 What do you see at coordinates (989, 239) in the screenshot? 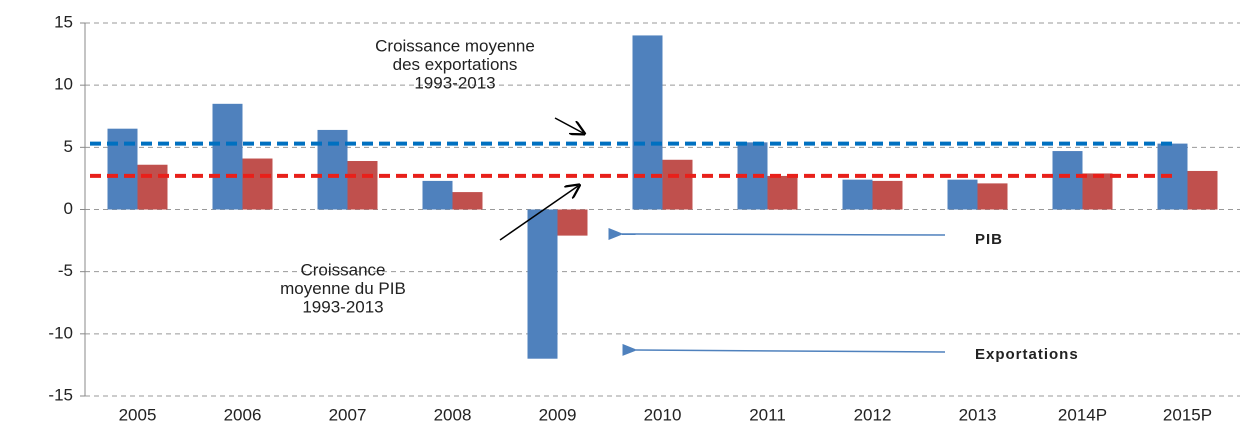
I see `legend-label: PIB` at bounding box center [989, 239].